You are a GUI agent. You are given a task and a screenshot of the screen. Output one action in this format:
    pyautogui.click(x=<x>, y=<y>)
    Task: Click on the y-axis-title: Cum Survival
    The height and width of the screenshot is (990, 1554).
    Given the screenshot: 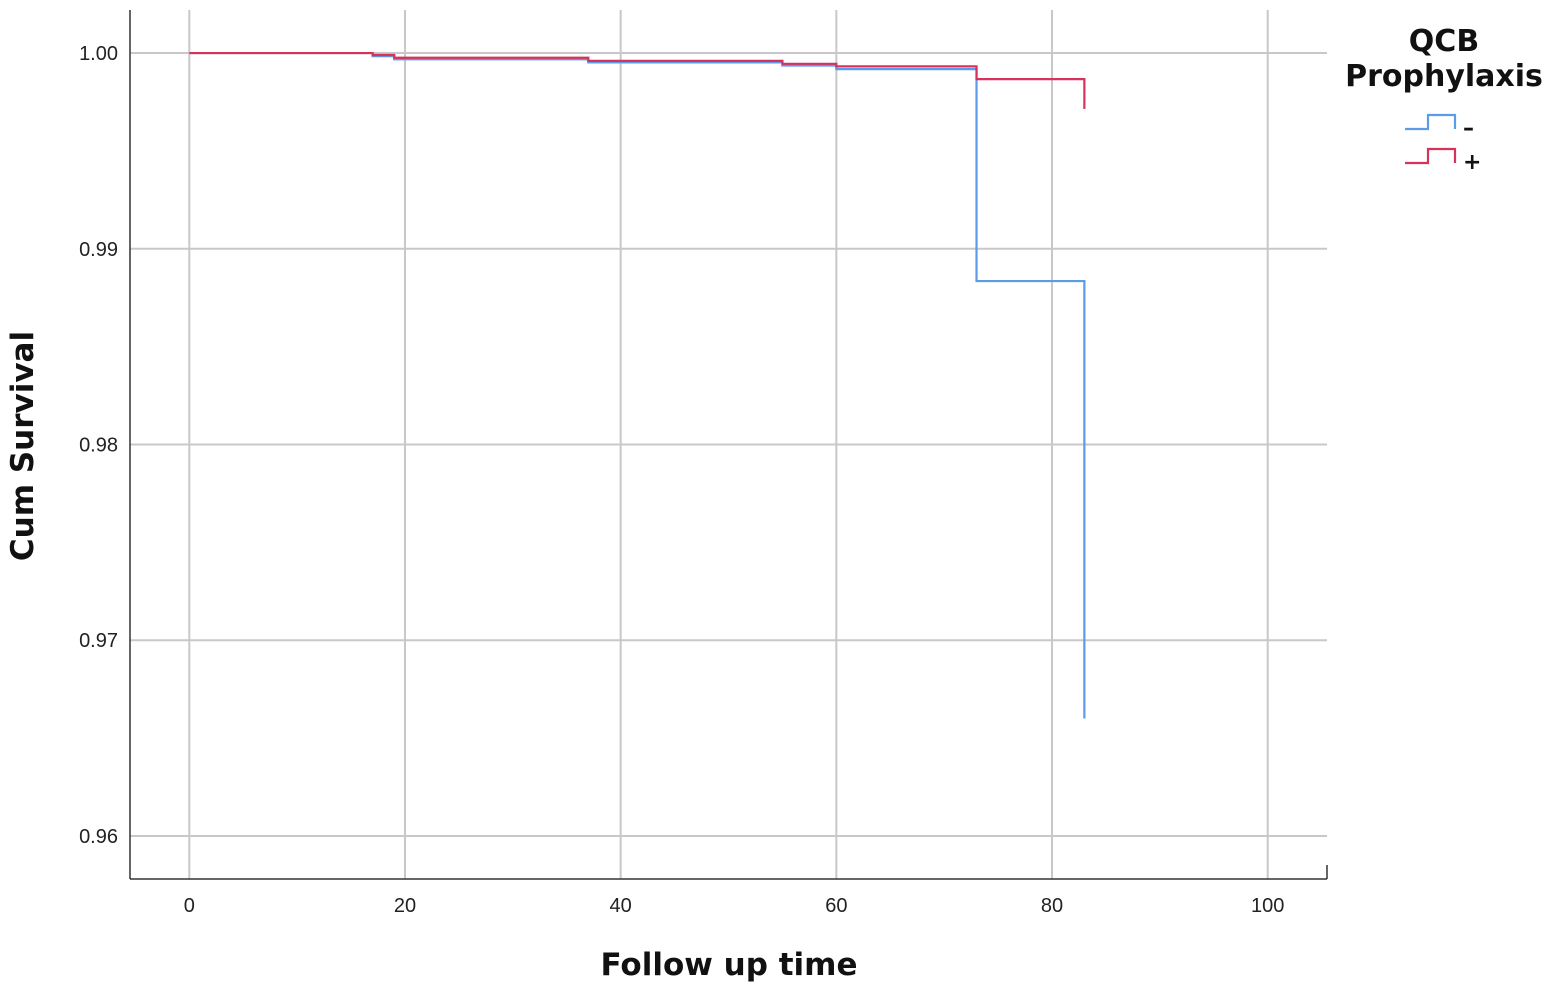 What is the action you would take?
    pyautogui.click(x=23, y=446)
    